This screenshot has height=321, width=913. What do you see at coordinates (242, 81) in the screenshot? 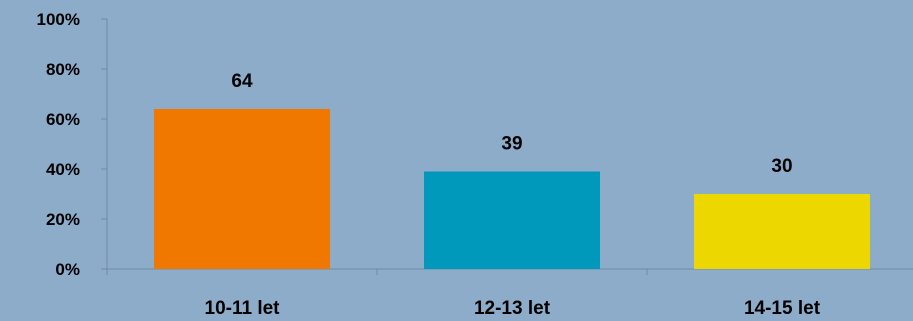
I see `data-label: 64` at bounding box center [242, 81].